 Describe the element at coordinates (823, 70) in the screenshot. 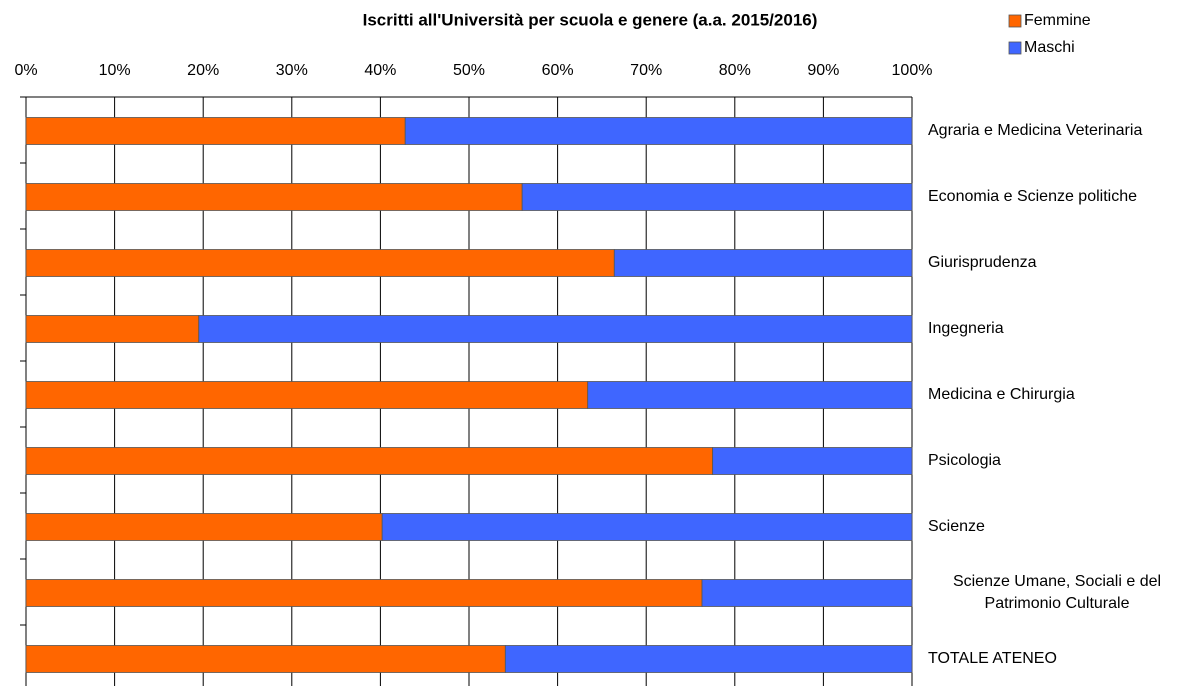

I see `x-tick-label: 90%` at that location.